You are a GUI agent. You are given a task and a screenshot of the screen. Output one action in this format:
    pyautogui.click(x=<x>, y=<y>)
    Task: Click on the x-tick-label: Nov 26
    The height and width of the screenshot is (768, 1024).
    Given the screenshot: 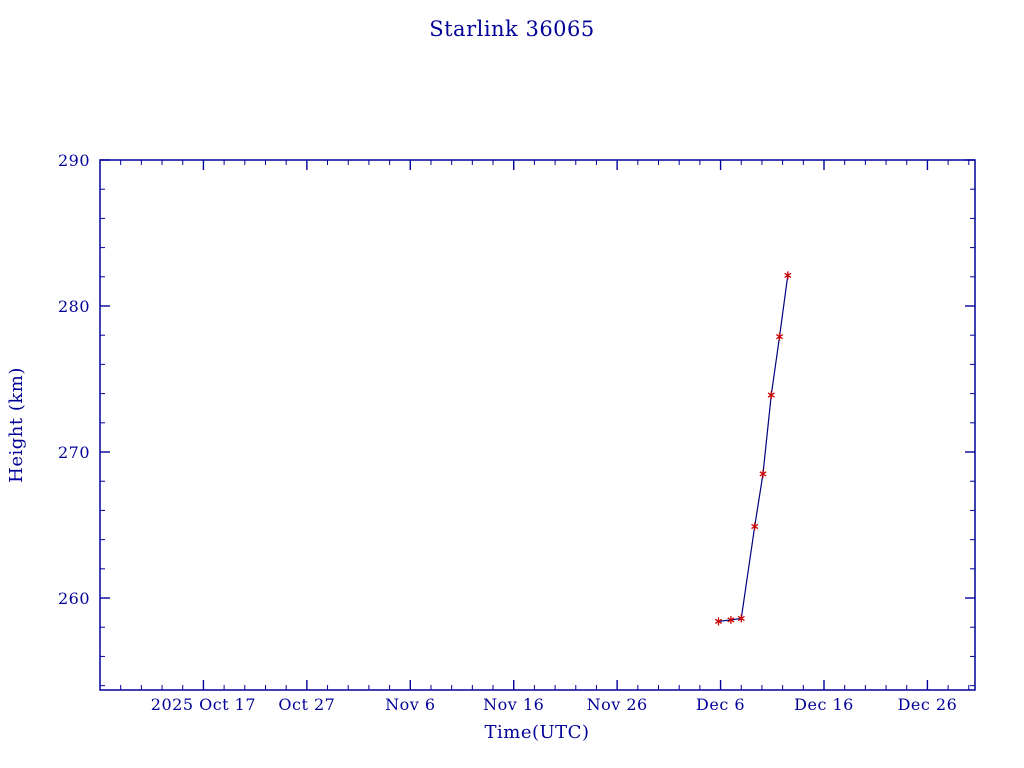 What is the action you would take?
    pyautogui.click(x=617, y=704)
    